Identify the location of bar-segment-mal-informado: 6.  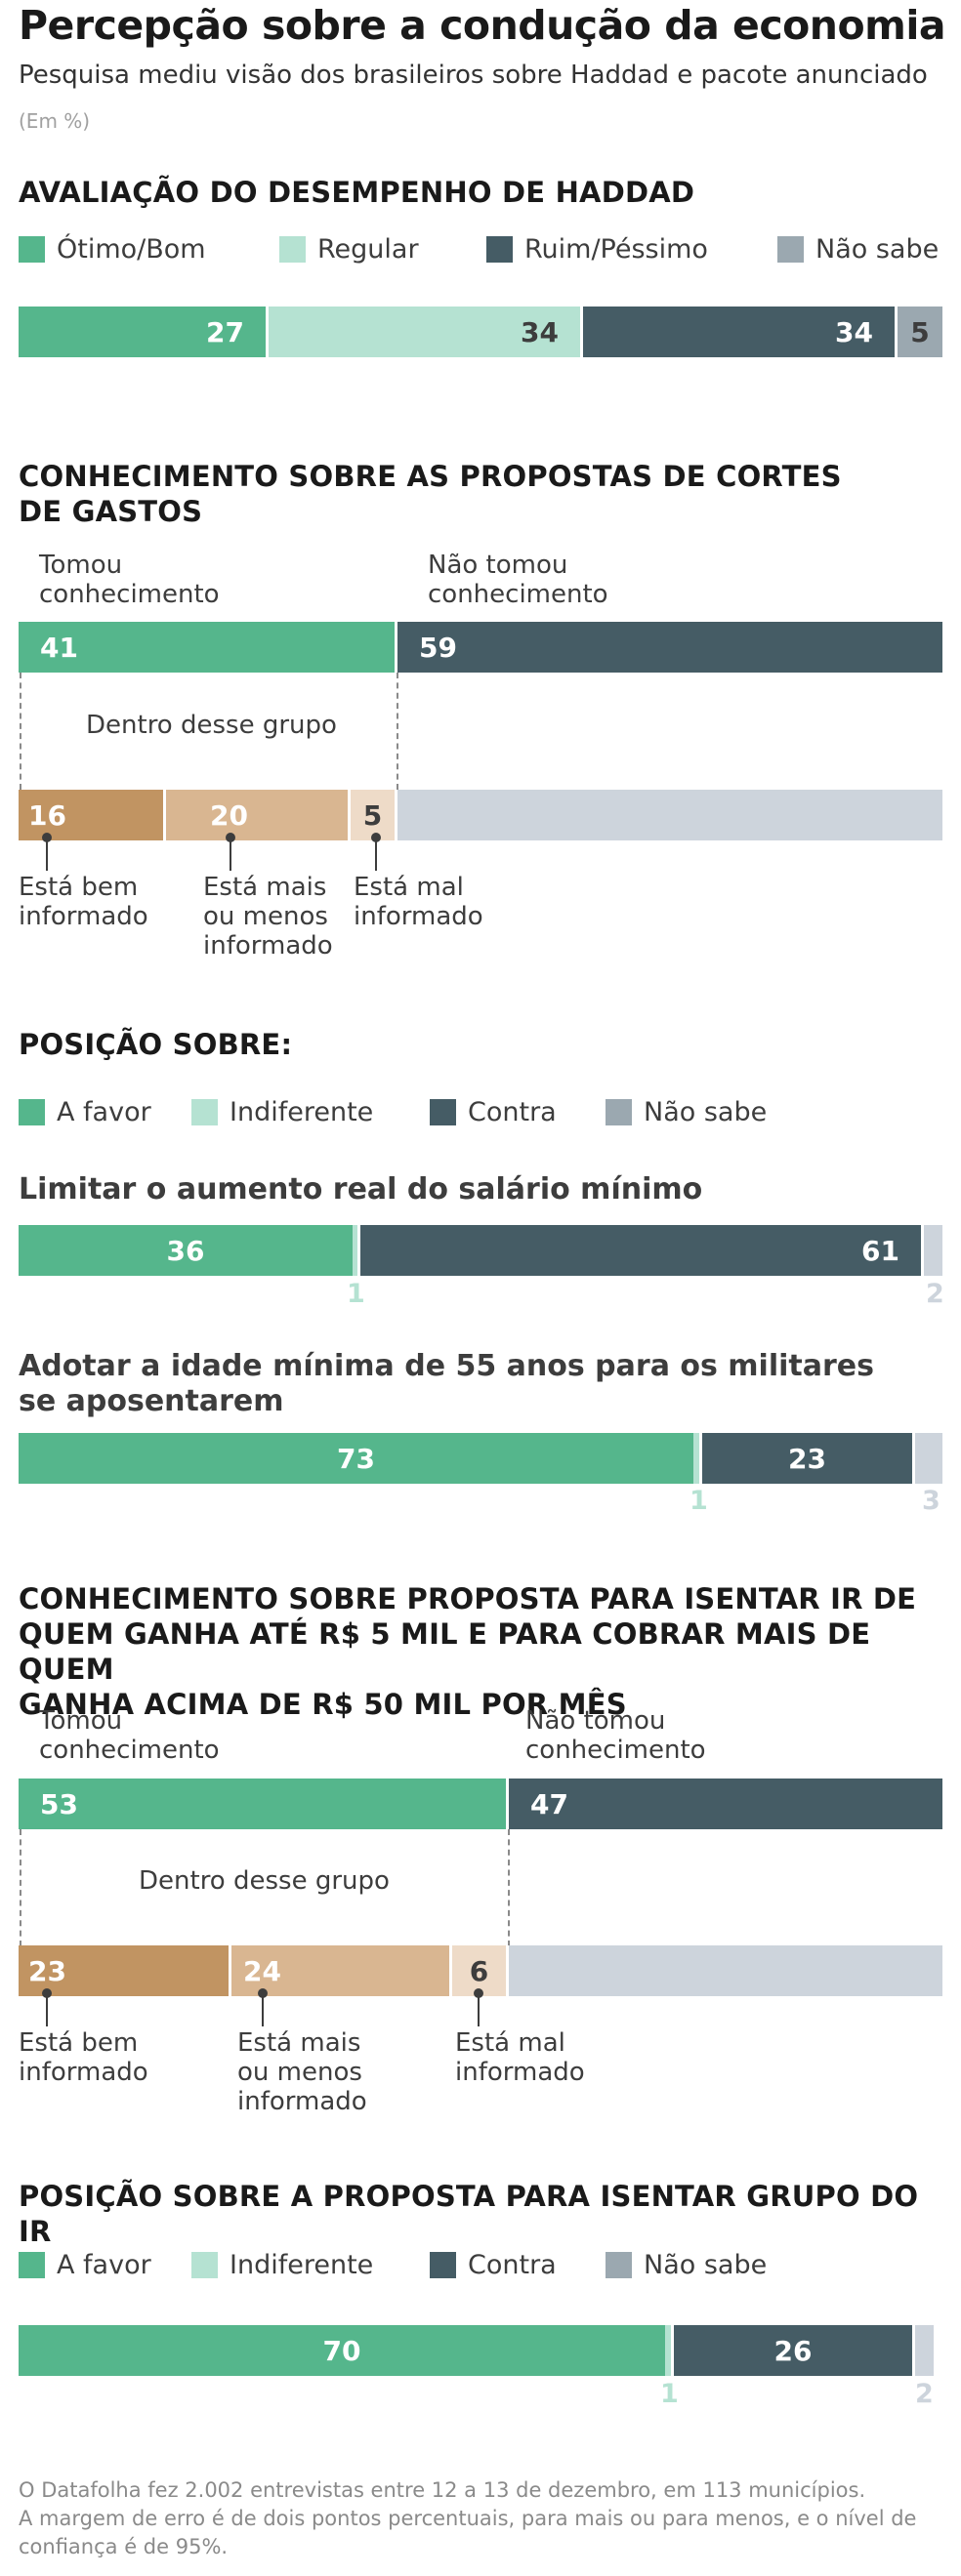
(480, 1970).